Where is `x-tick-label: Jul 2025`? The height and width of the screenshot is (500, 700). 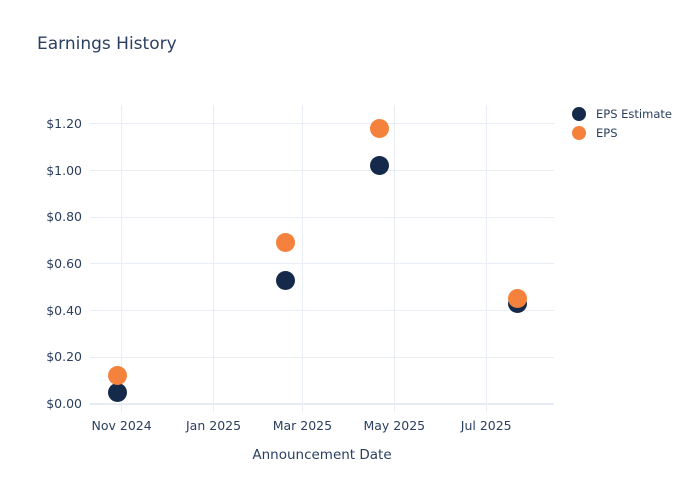 x-tick-label: Jul 2025 is located at coordinates (486, 425).